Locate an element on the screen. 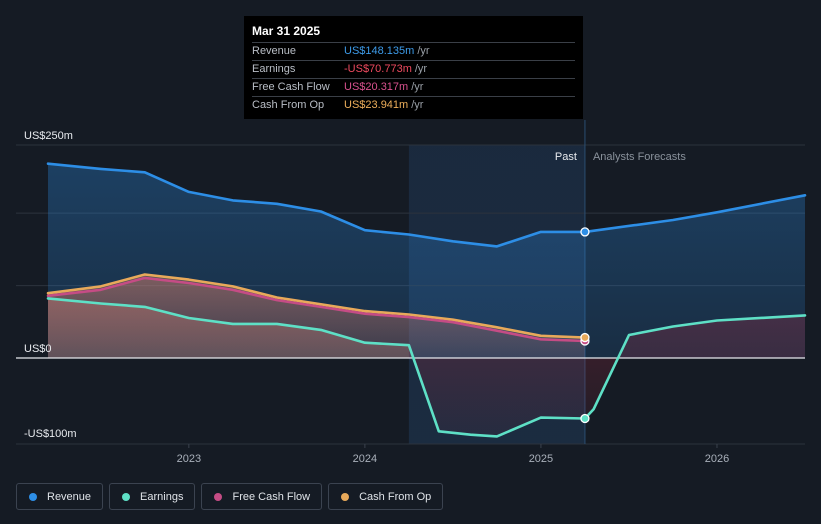 This screenshot has height=524, width=821. x-tick-label: 2025 is located at coordinates (541, 459).